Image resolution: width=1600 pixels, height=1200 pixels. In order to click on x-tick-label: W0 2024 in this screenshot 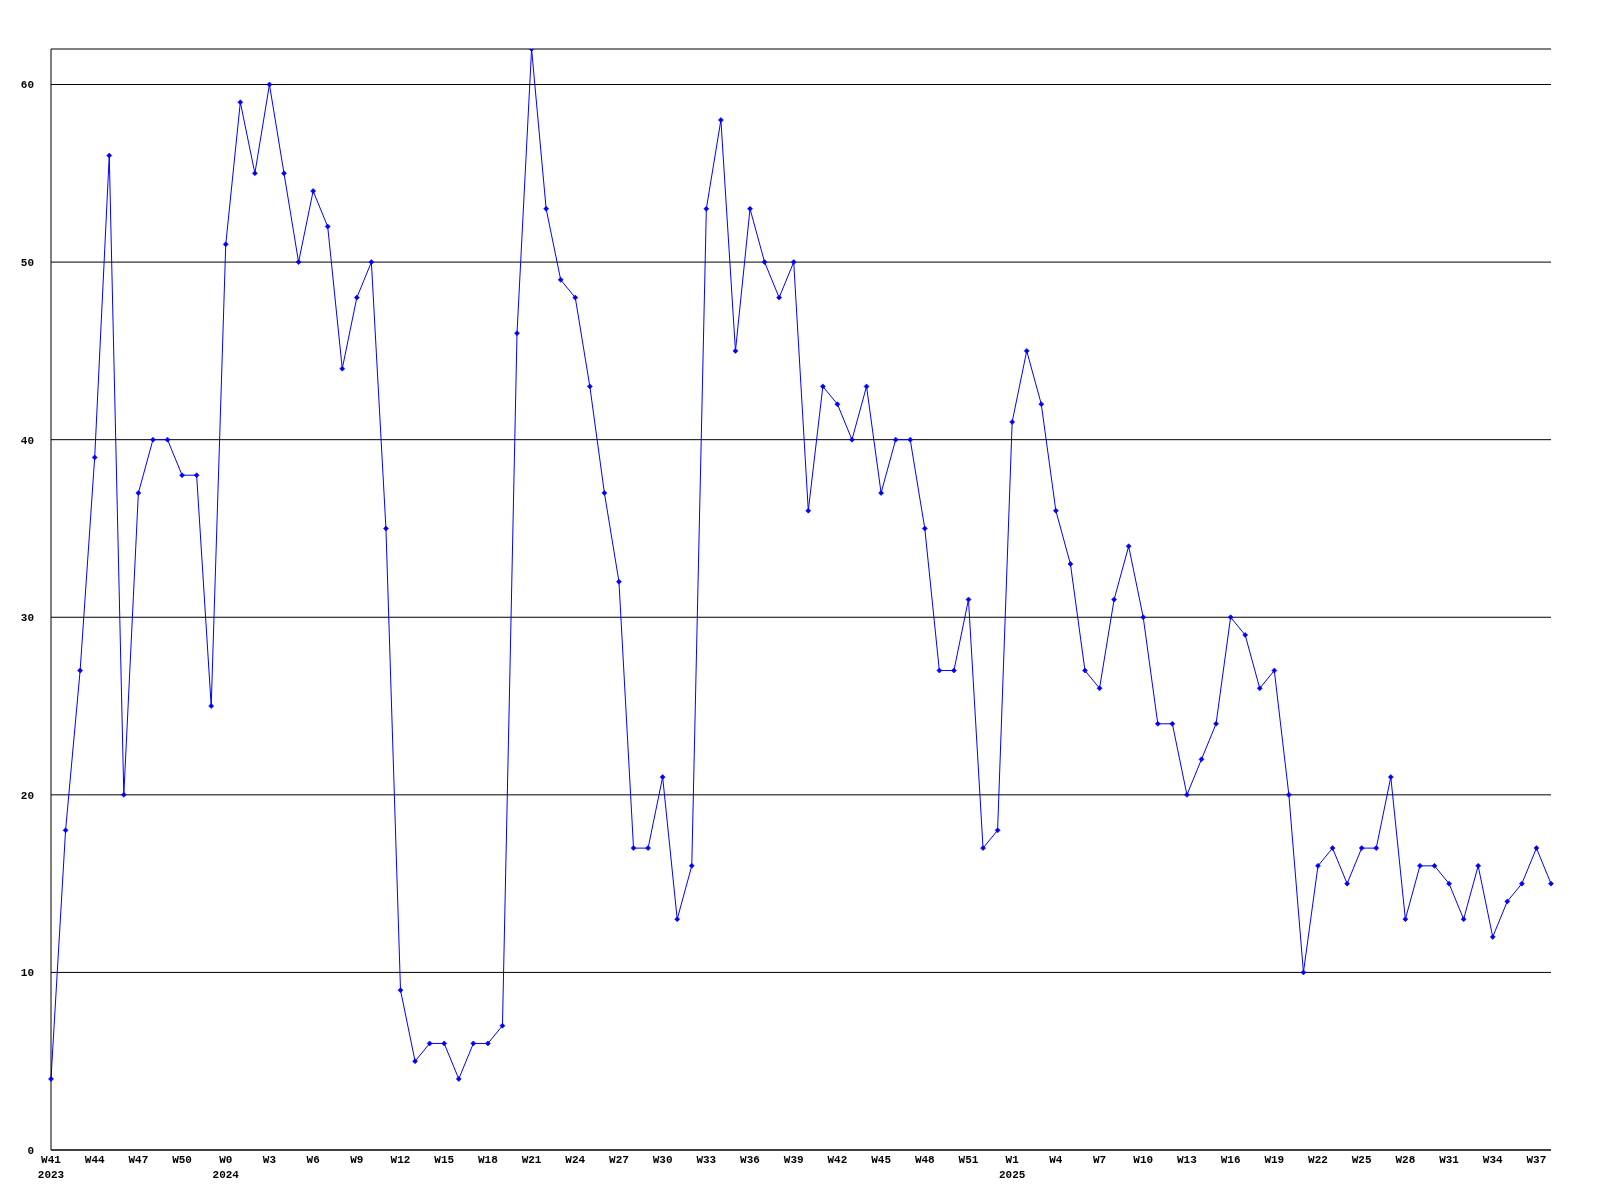, I will do `click(226, 1167)`.